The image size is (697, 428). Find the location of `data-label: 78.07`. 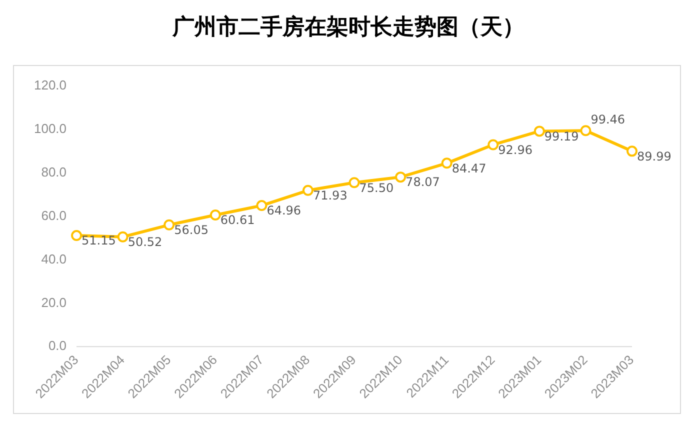

data-label: 78.07 is located at coordinates (423, 182).